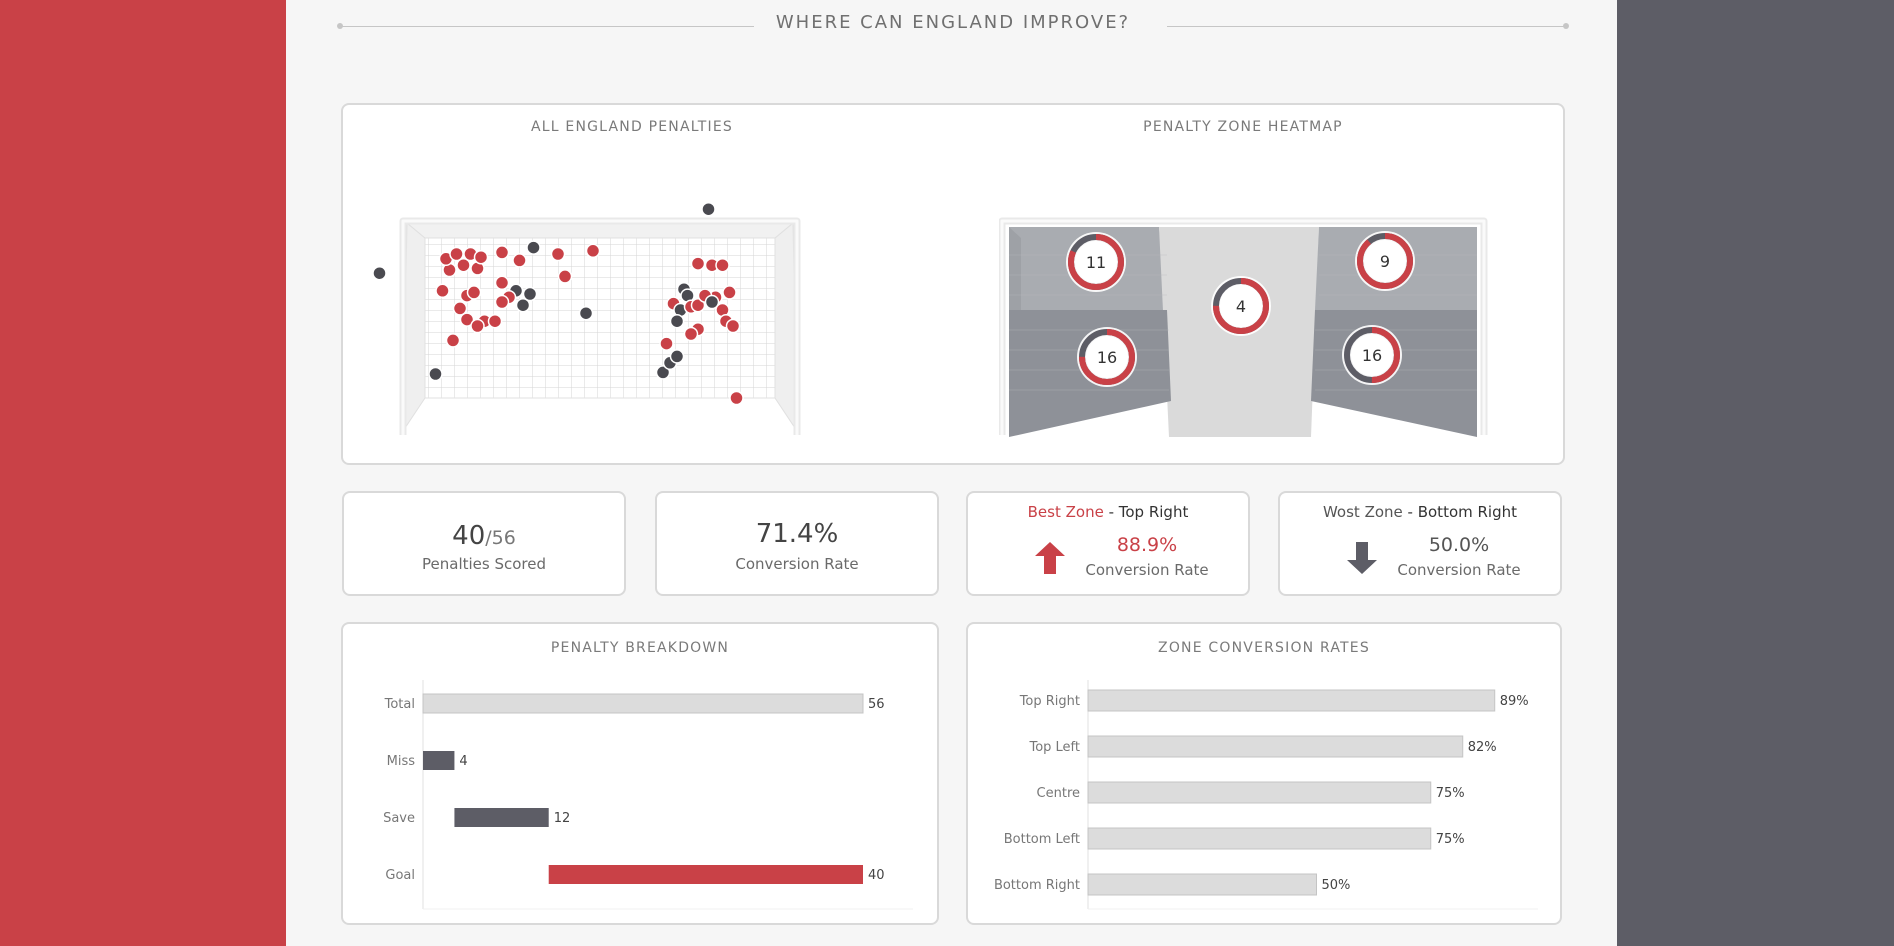  I want to click on zone-donut-bottom-right: 16, so click(1372, 355).